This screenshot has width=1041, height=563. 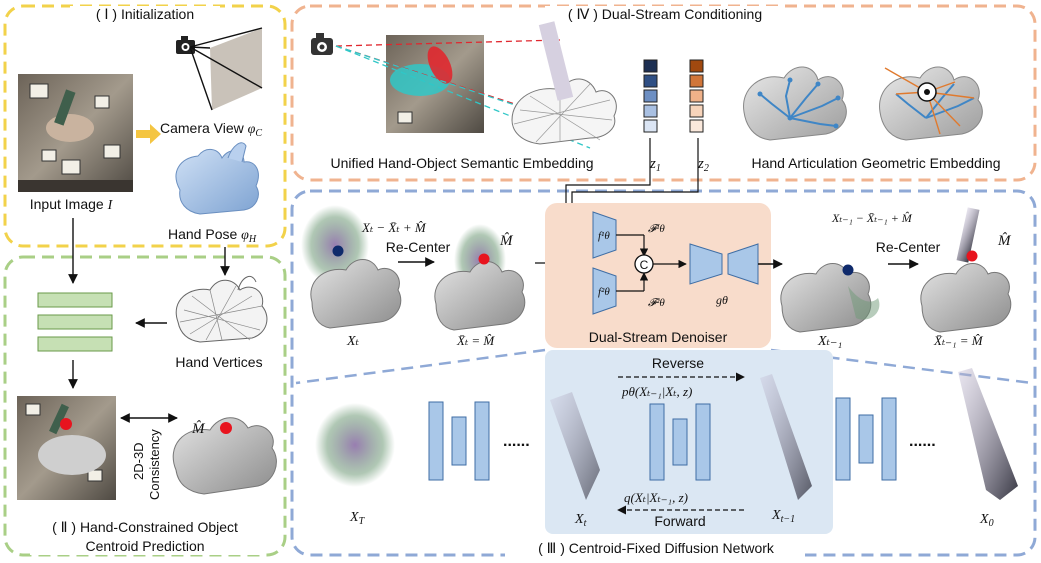 What do you see at coordinates (656, 303) in the screenshot?
I see `F2-label: 𝓕²θ` at bounding box center [656, 303].